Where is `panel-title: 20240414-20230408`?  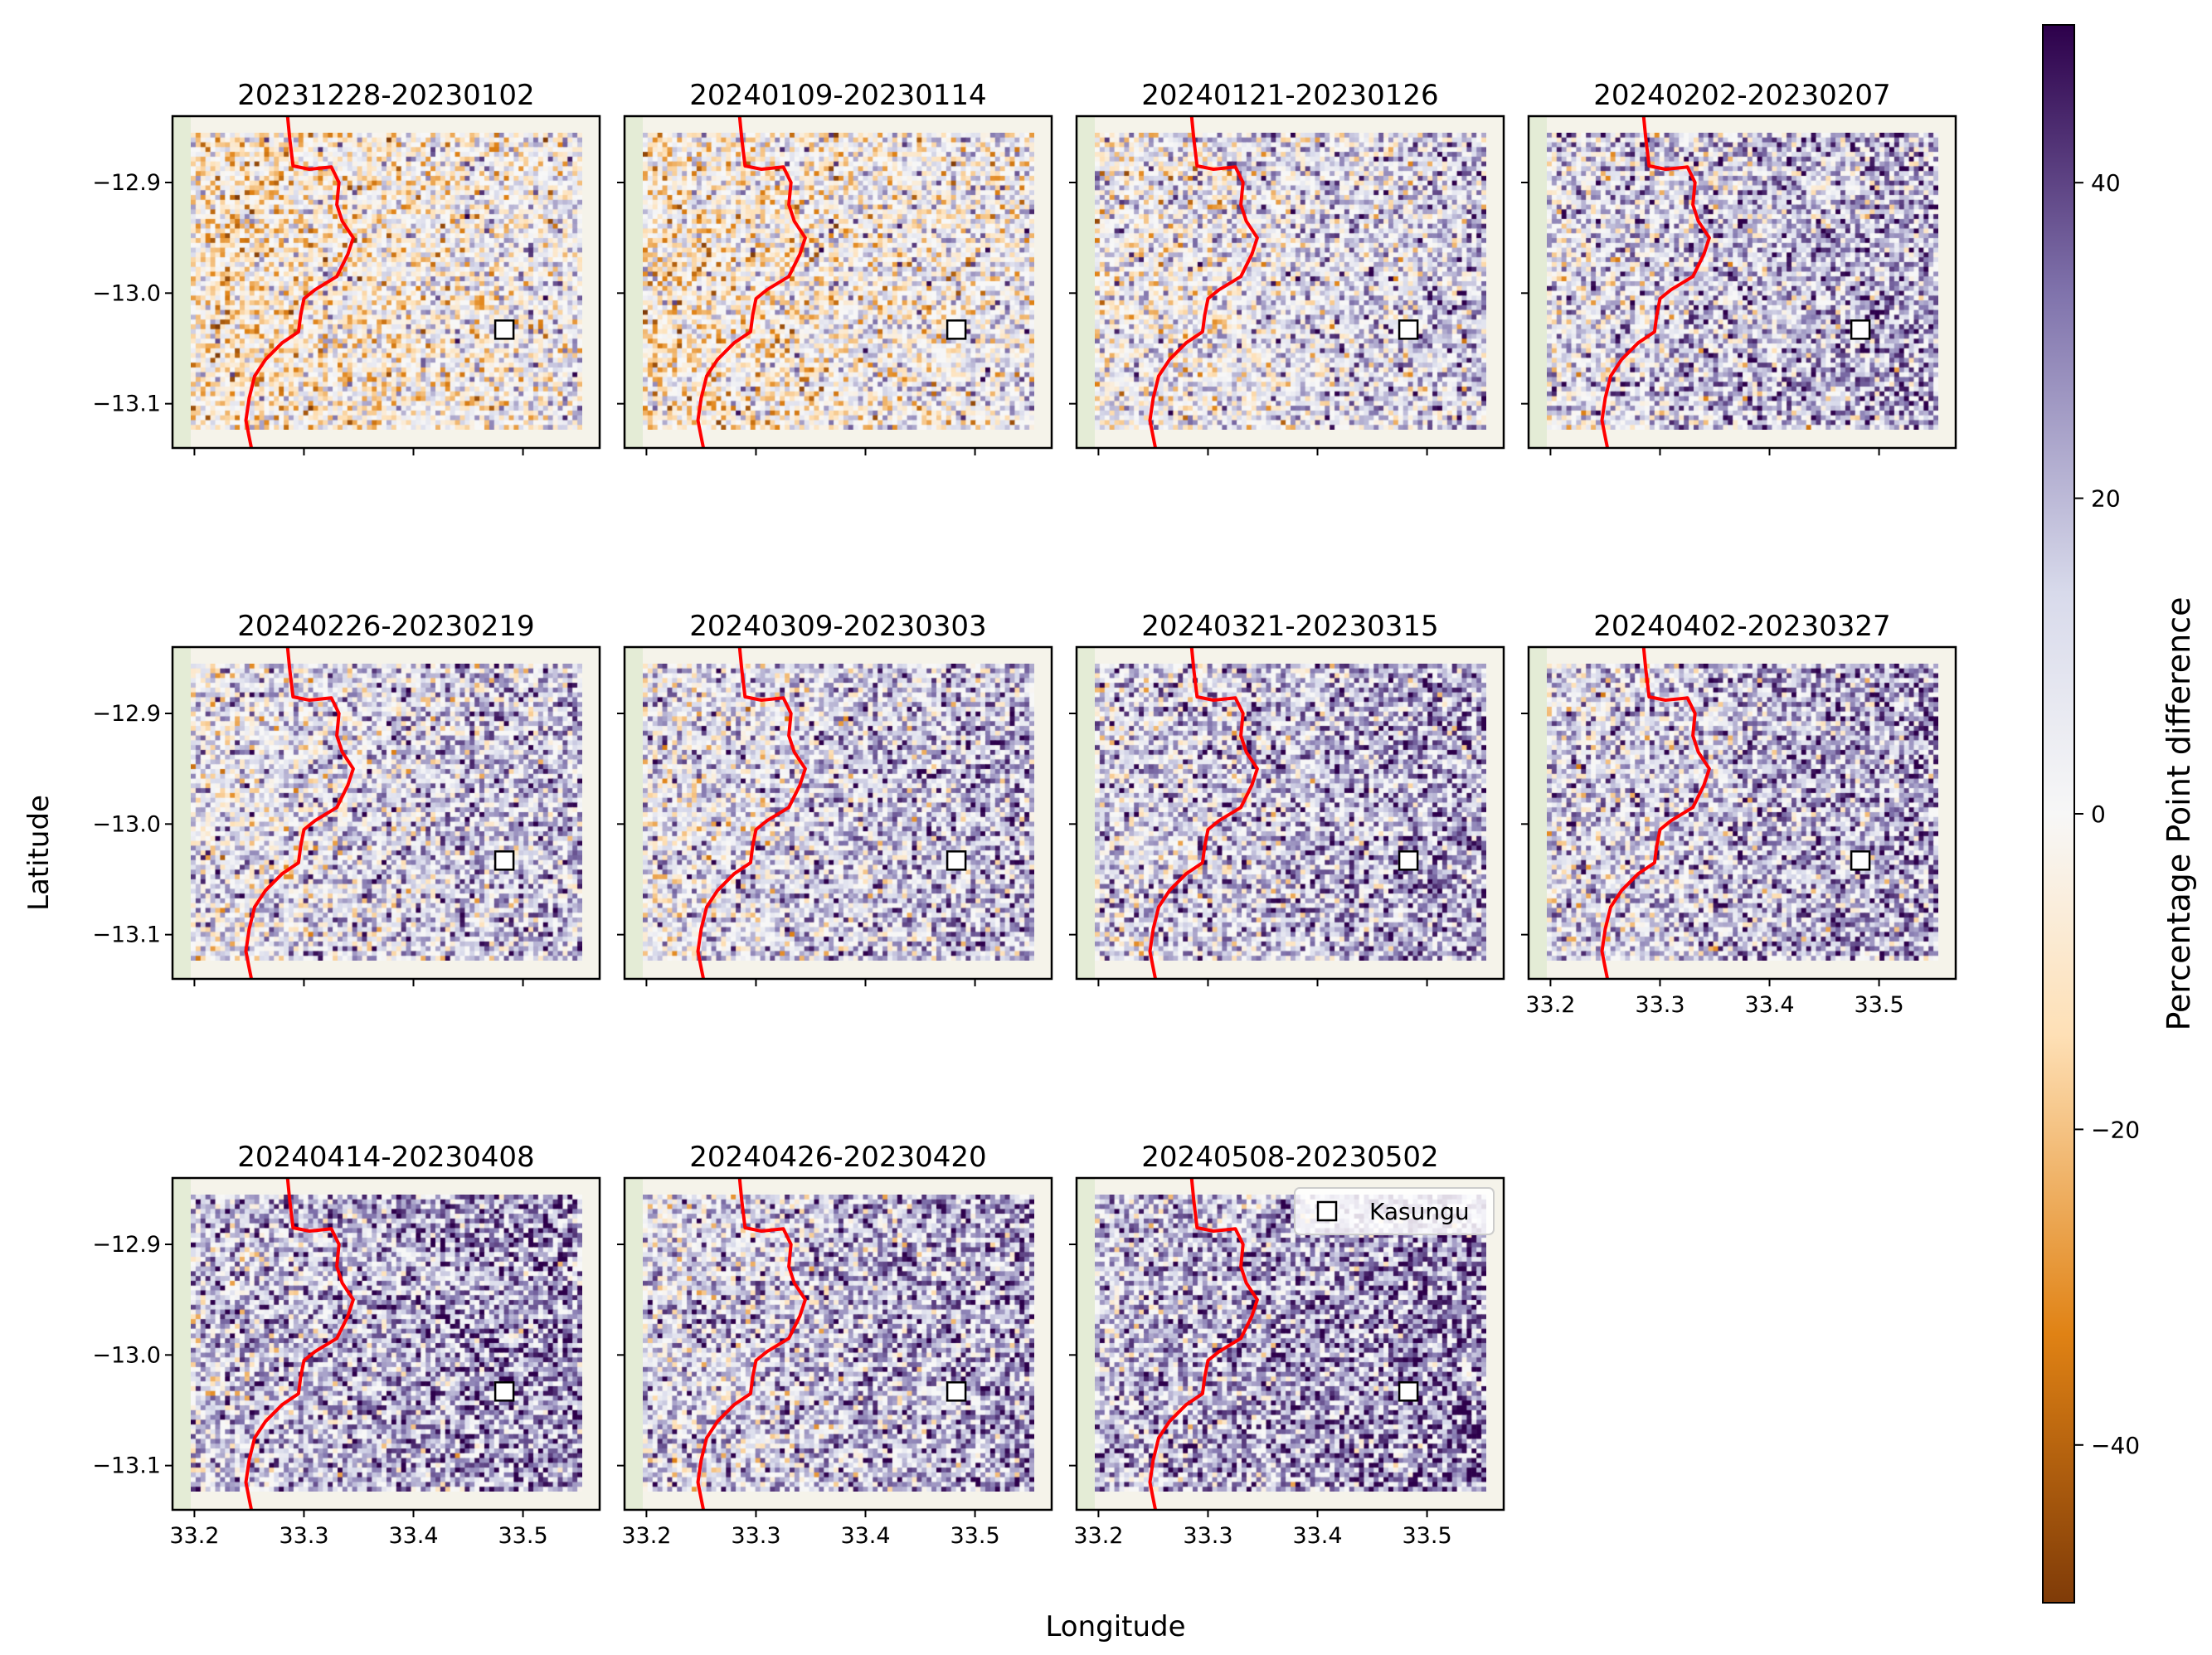 panel-title: 20240414-20230408 is located at coordinates (385, 1157).